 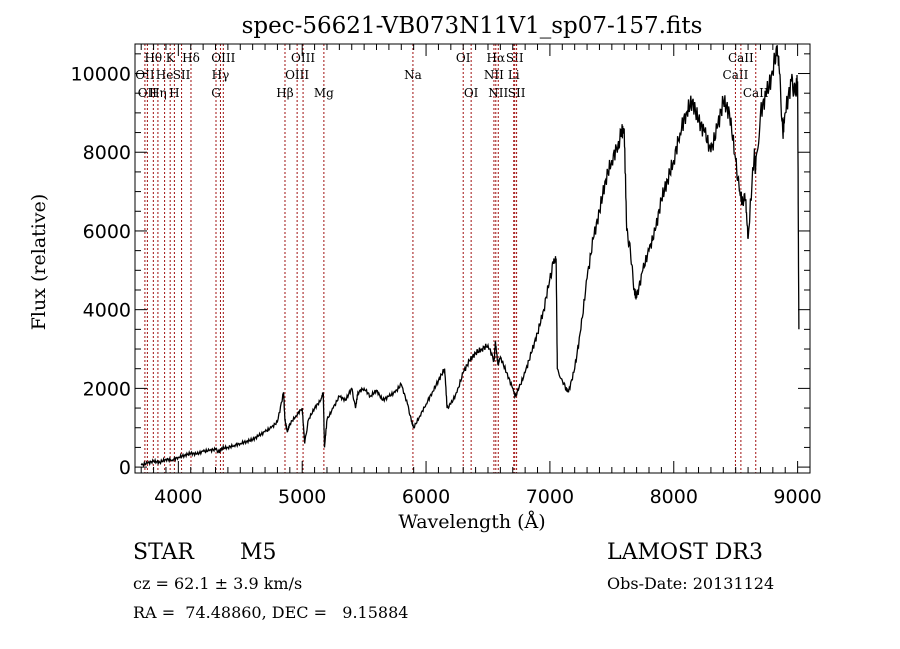 I want to click on y-tick-label: 0, so click(x=125, y=468).